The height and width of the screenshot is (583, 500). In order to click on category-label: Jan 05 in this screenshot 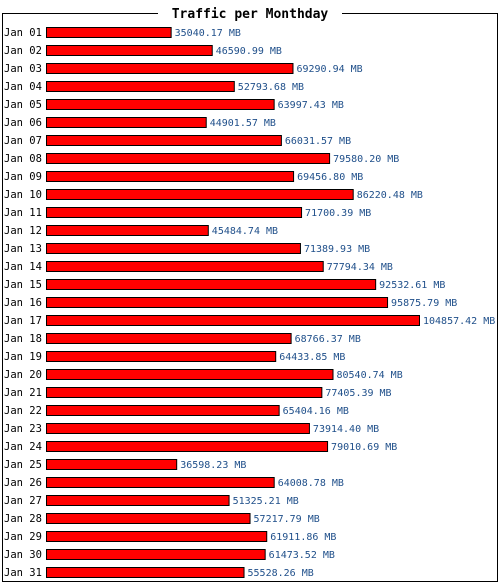, I will do `click(23, 105)`.